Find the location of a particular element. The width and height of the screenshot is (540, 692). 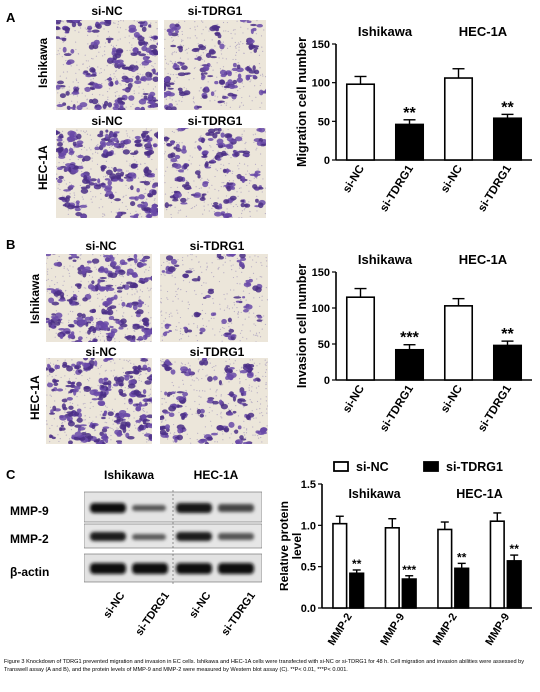

x-tick-label: si-NC is located at coordinates (354, 399).